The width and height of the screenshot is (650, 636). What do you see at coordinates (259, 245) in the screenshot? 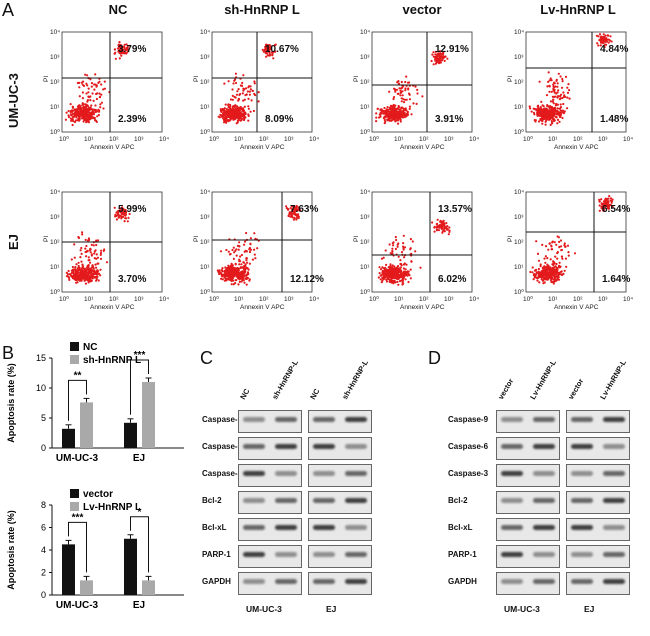
I see `scatter-dots` at bounding box center [259, 245].